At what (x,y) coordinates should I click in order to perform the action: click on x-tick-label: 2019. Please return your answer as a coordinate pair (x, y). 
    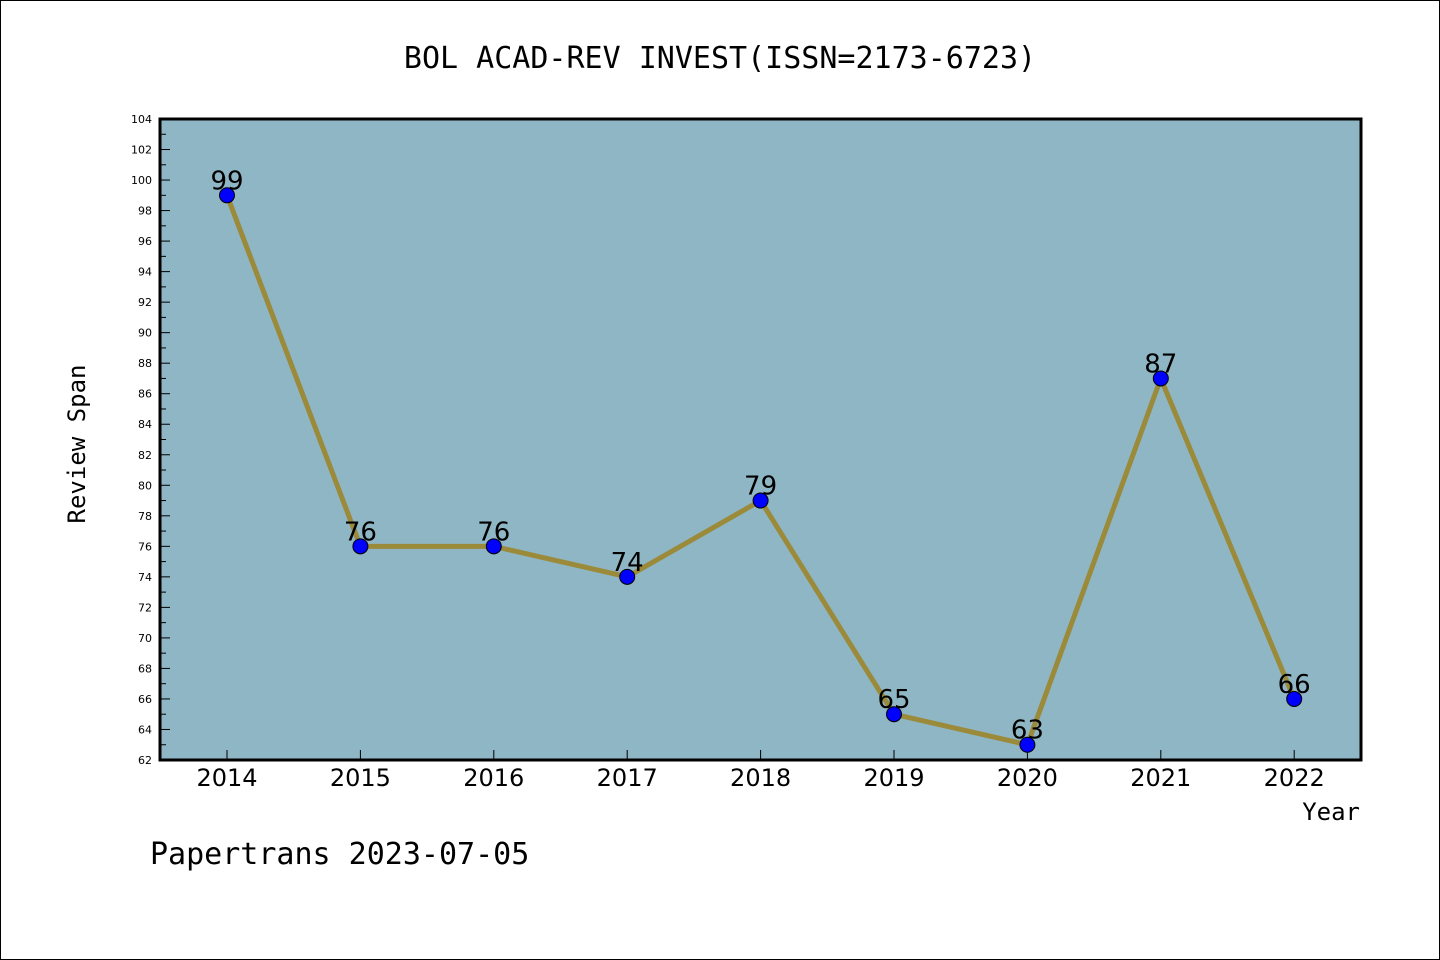
    Looking at the image, I should click on (893, 778).